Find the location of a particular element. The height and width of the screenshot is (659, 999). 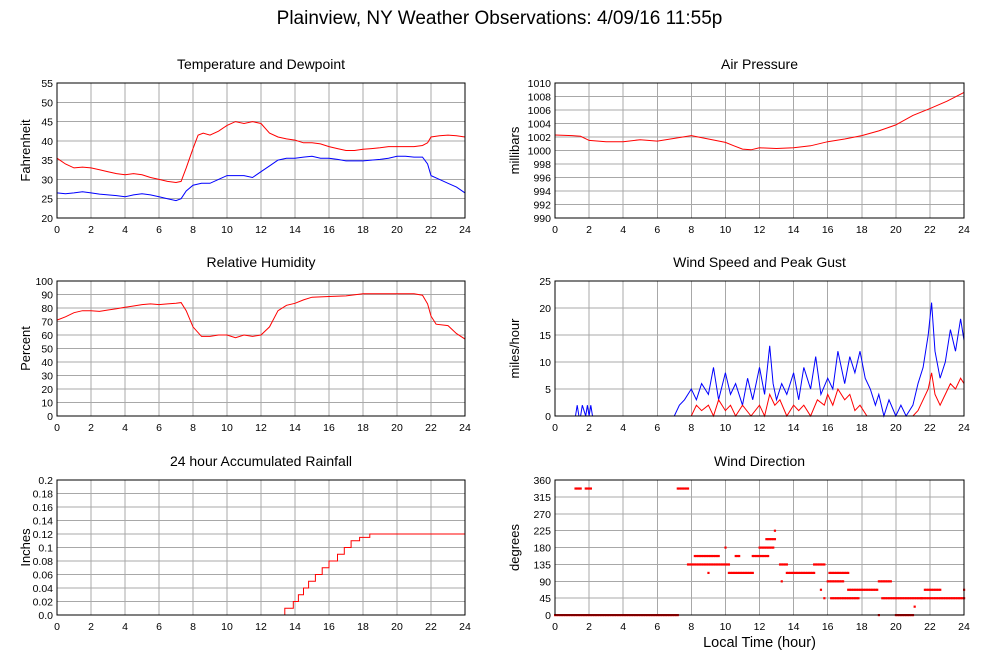

x-tick-label: 18 is located at coordinates (363, 627).